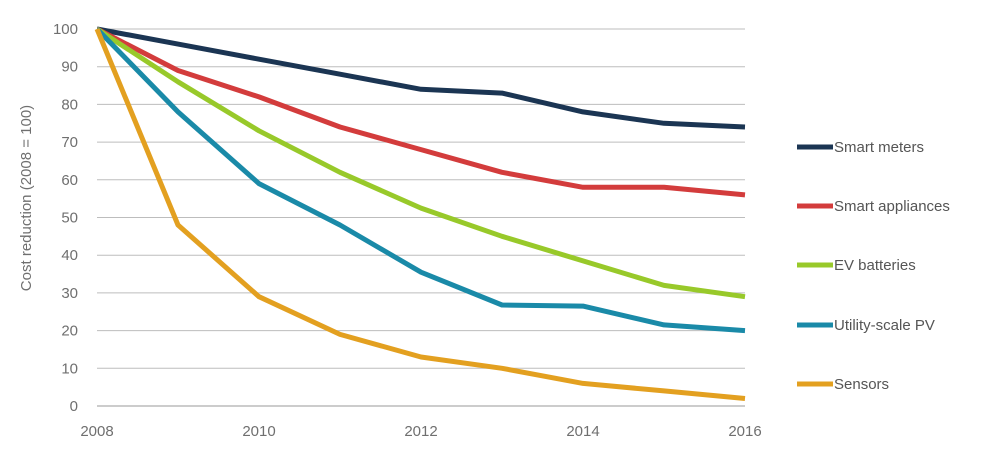 This screenshot has height=473, width=985. What do you see at coordinates (26, 198) in the screenshot?
I see `y-axis-label: Cost reduction (2008 = 100)` at bounding box center [26, 198].